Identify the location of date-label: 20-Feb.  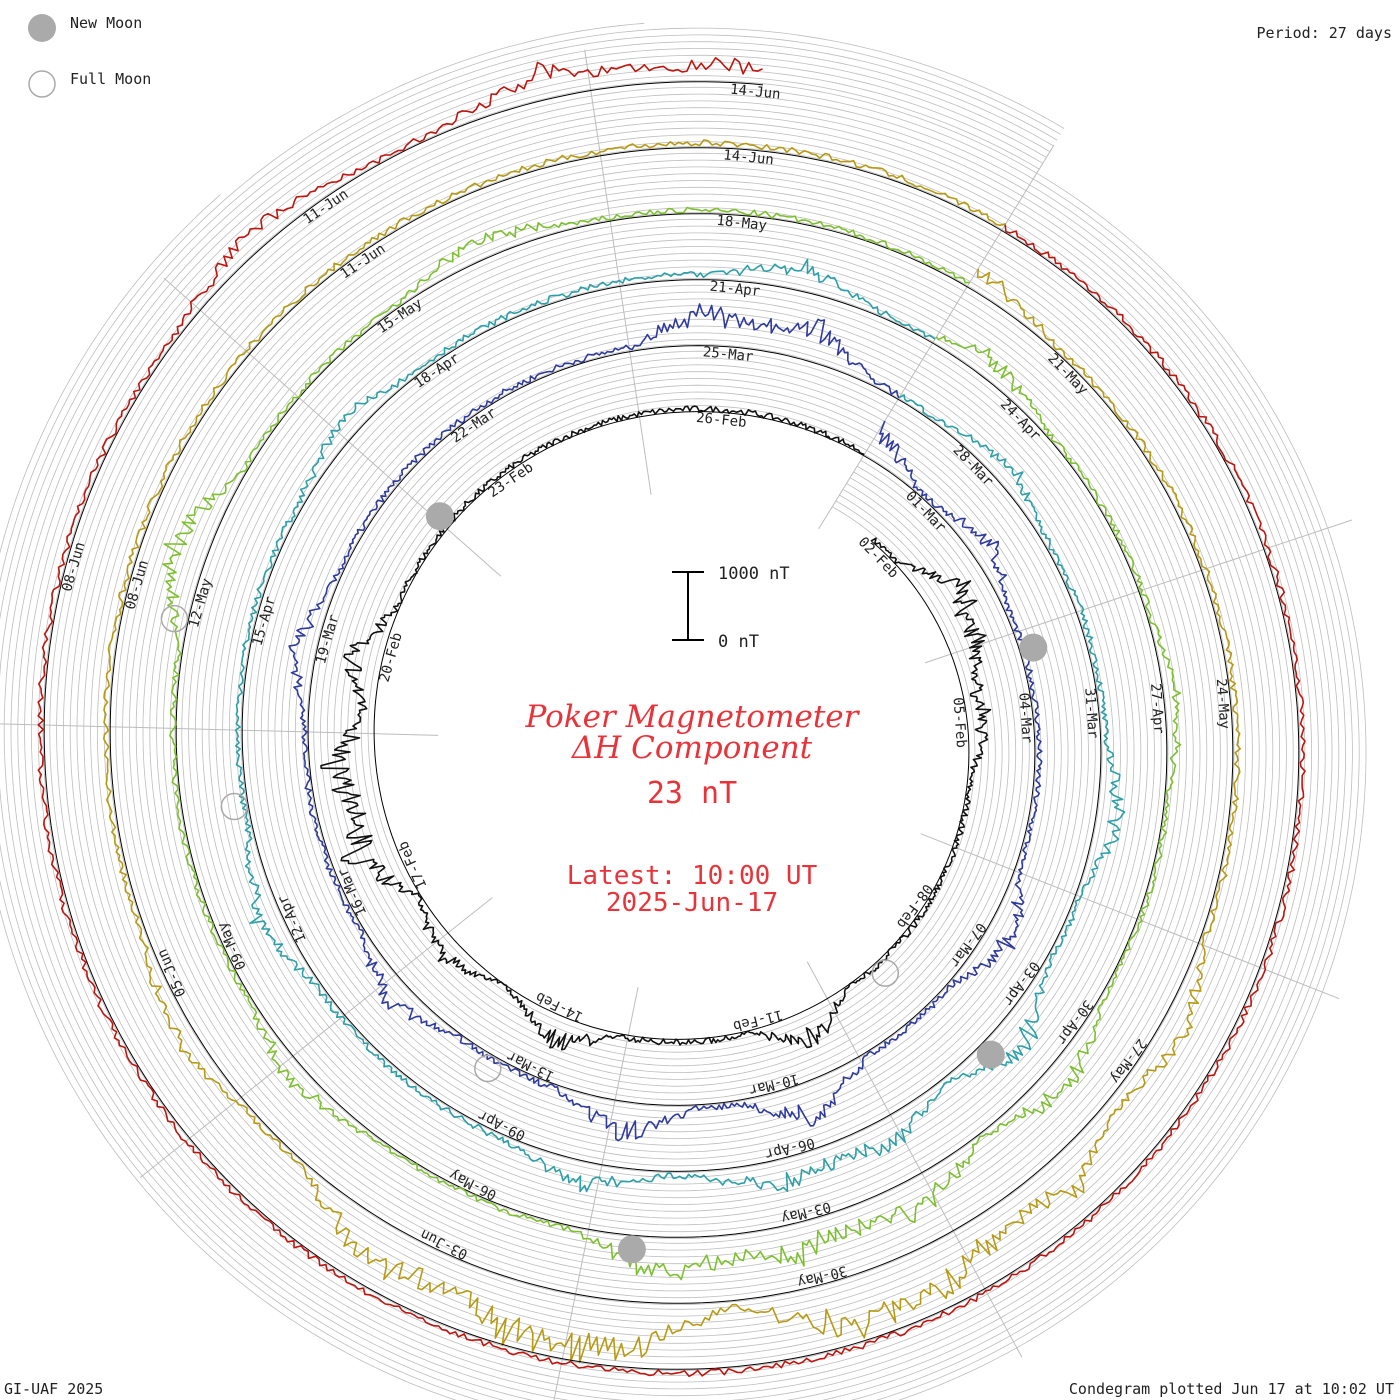
(391, 657).